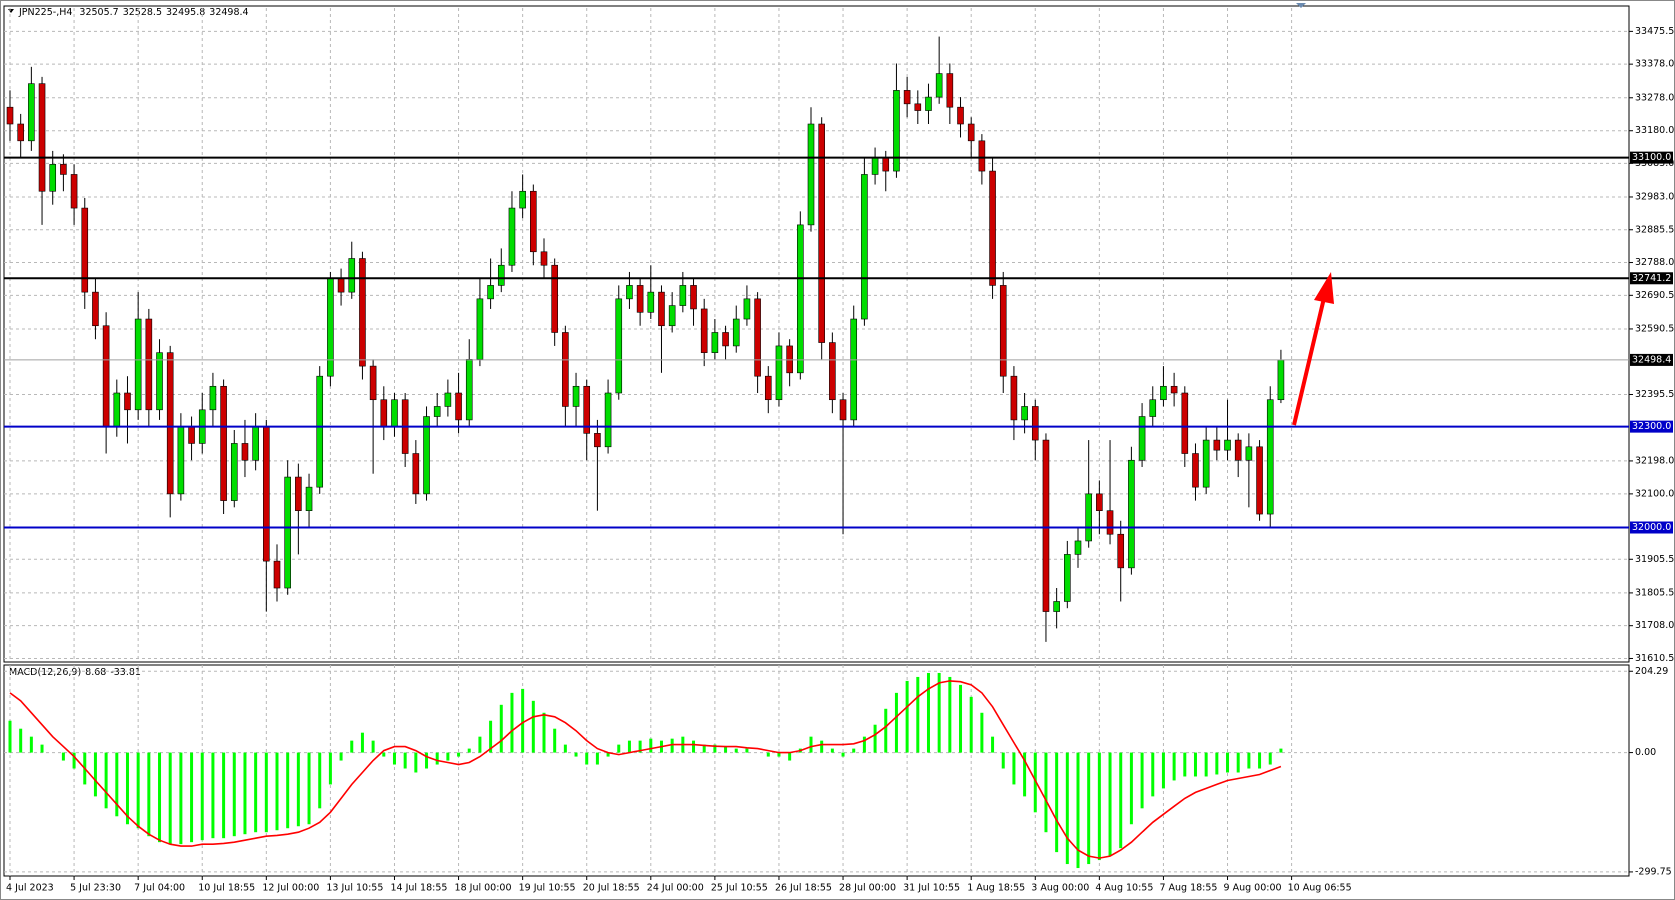 The image size is (1675, 900). Describe the element at coordinates (1313, 349) in the screenshot. I see `annotation-arrow` at that location.